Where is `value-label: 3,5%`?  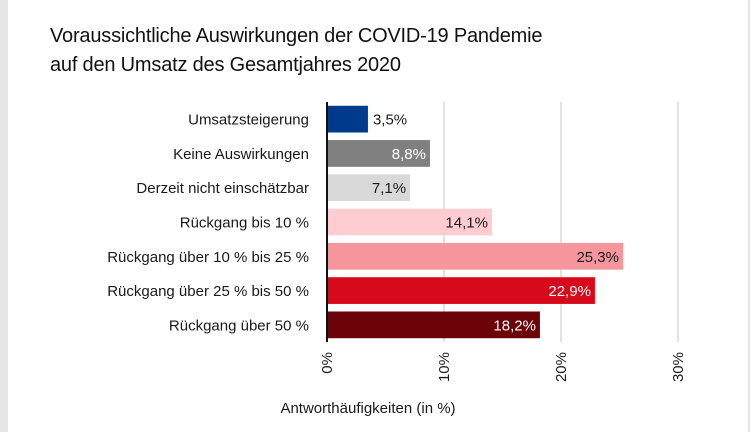
value-label: 3,5% is located at coordinates (390, 120).